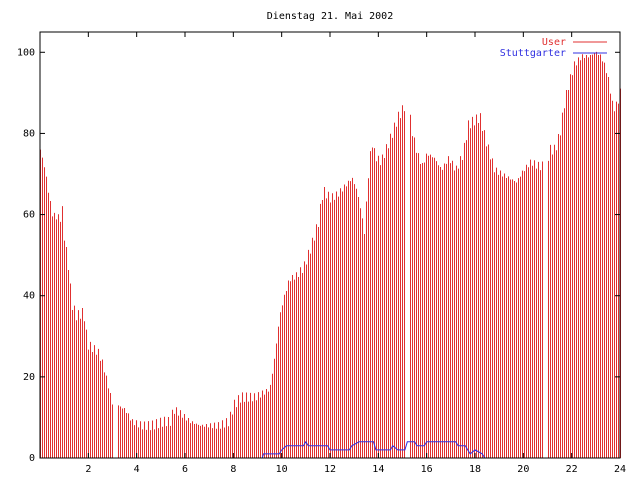 The width and height of the screenshot is (640, 480). I want to click on stuttgarter-series, so click(330, 449).